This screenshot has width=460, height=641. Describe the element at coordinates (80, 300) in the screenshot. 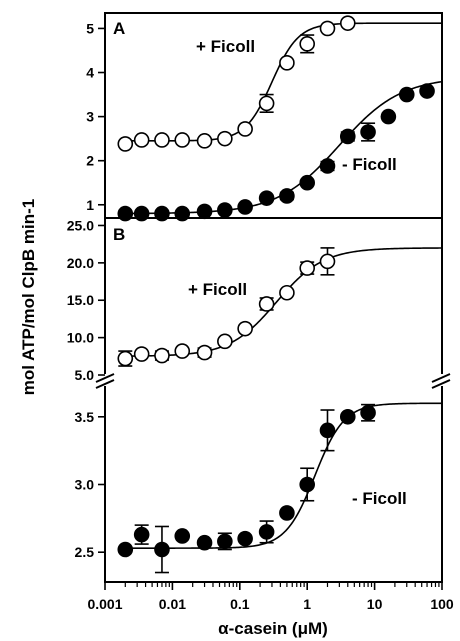

I see `panel-b-upper-y-tick-label: 15.0` at that location.